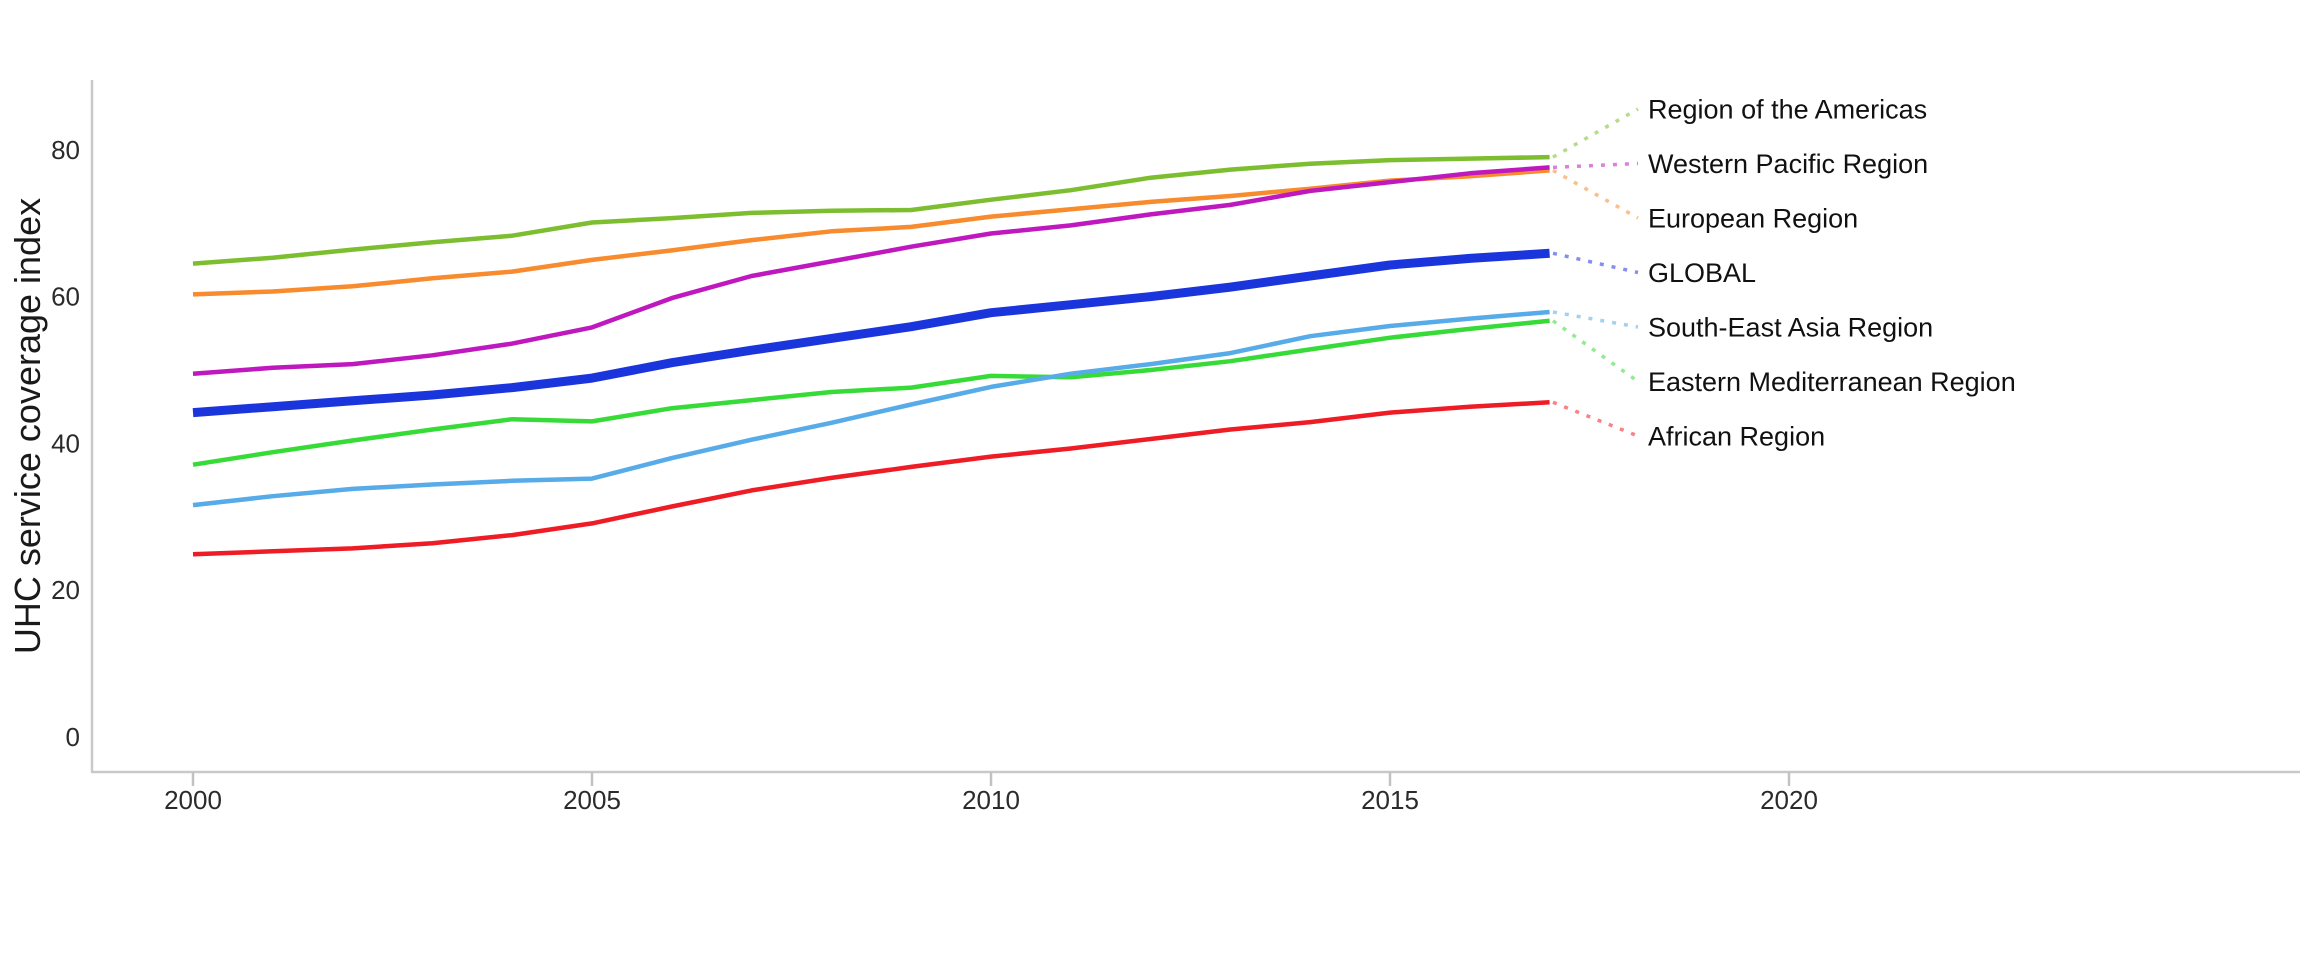  What do you see at coordinates (871, 210) in the screenshot?
I see `series-line-region-of-the-americas` at bounding box center [871, 210].